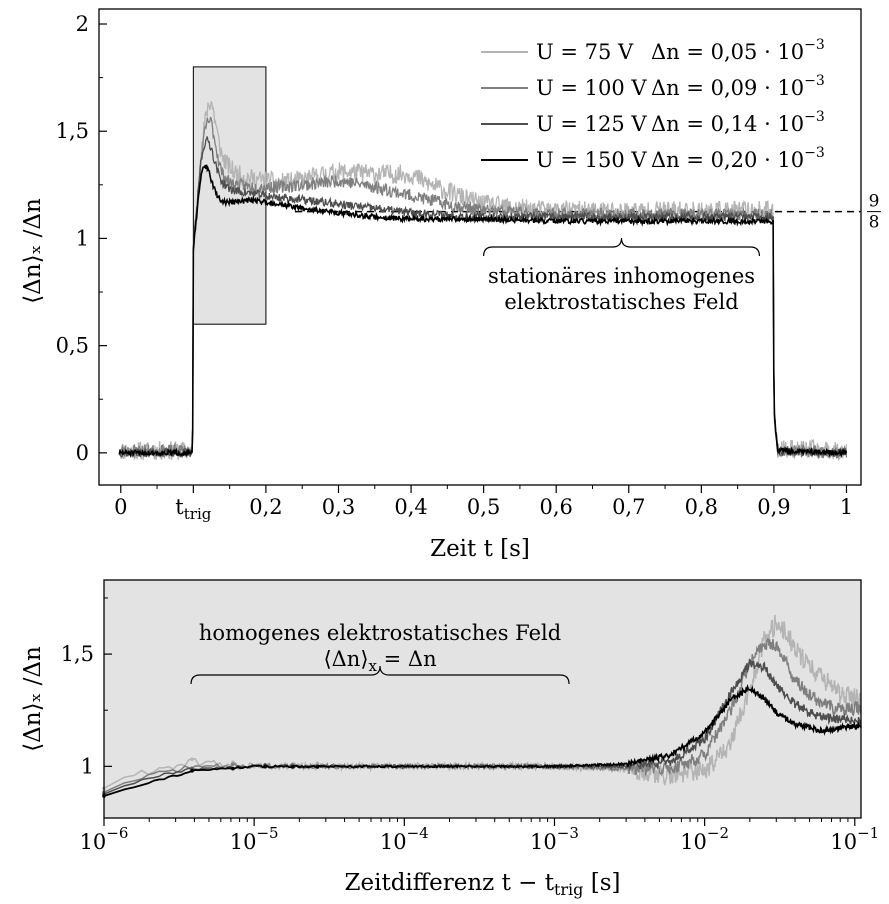 The image size is (889, 904). I want to click on x-tick-label: 0,6, so click(555, 507).